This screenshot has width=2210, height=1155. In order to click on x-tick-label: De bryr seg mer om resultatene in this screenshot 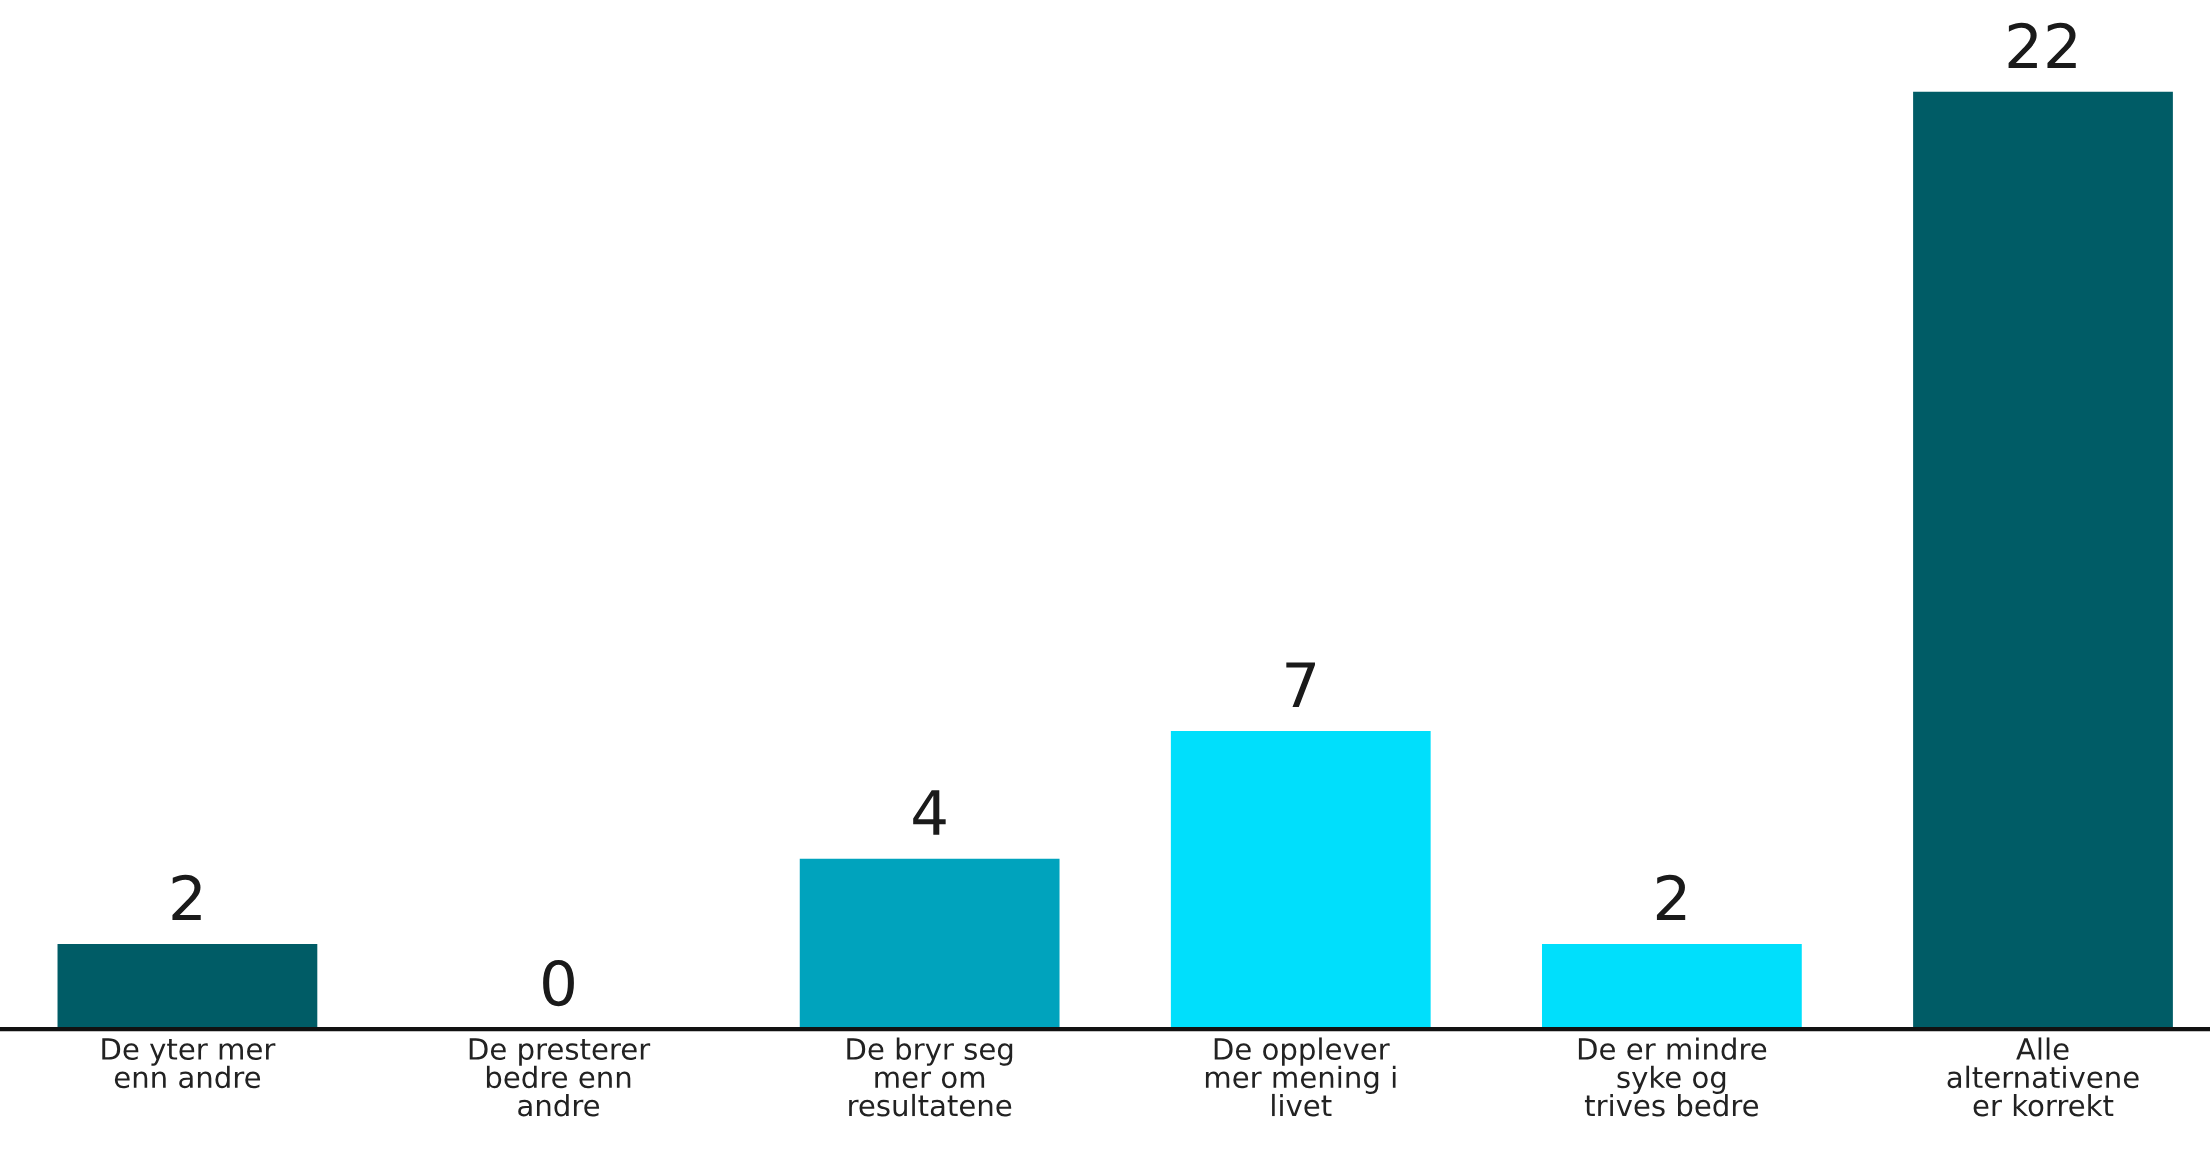, I will do `click(930, 1077)`.